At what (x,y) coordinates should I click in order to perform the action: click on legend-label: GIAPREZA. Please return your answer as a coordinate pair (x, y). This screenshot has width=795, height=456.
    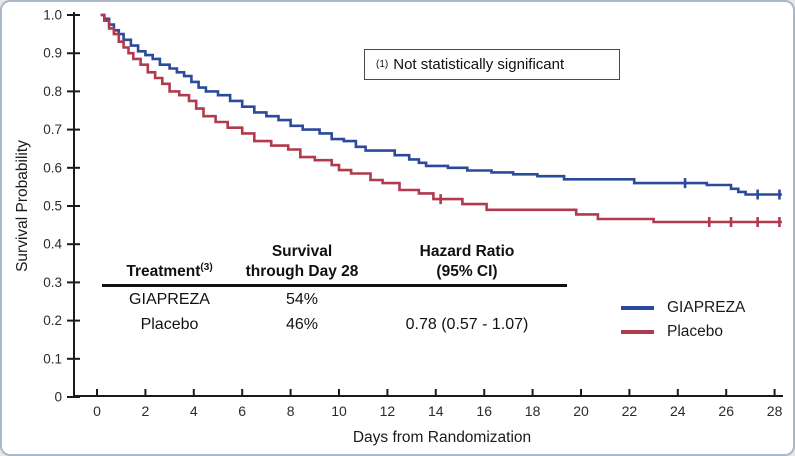
    Looking at the image, I should click on (706, 307).